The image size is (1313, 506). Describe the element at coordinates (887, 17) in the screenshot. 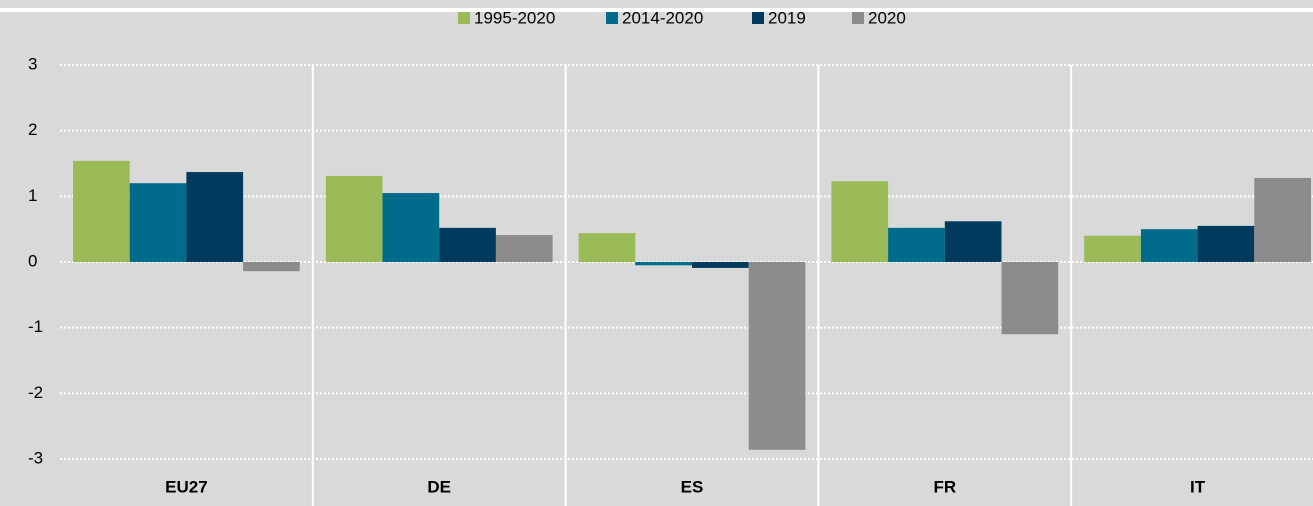

I see `legend-label: 2020` at that location.